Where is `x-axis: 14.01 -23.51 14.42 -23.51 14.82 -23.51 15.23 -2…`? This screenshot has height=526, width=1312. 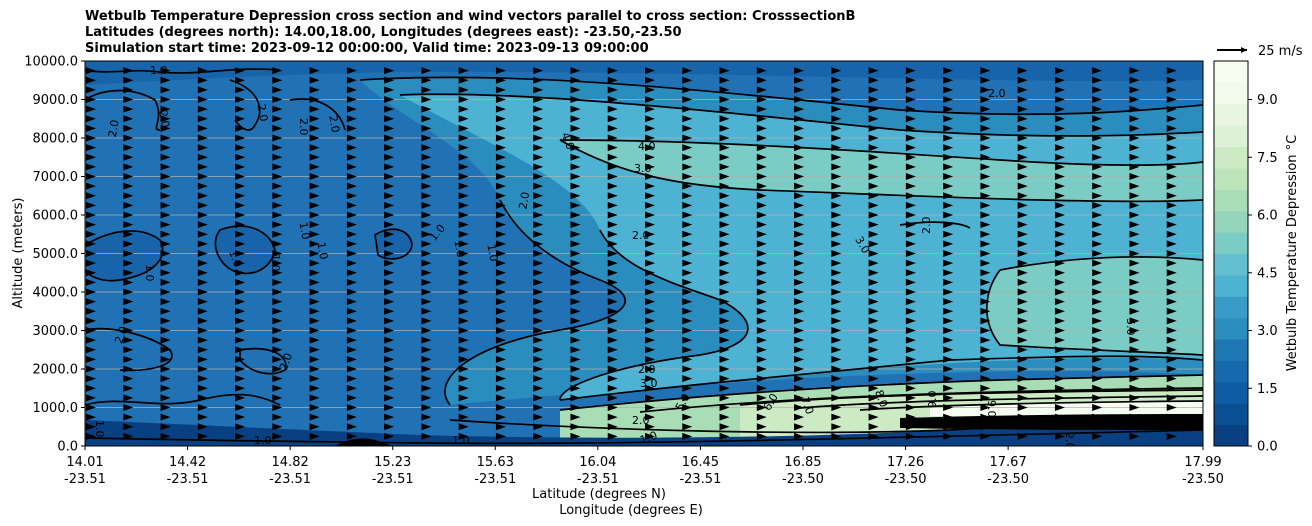
x-axis: 14.01 -23.51 14.42 -23.51 14.82 -23.51 15.23 -2… is located at coordinates (644, 466).